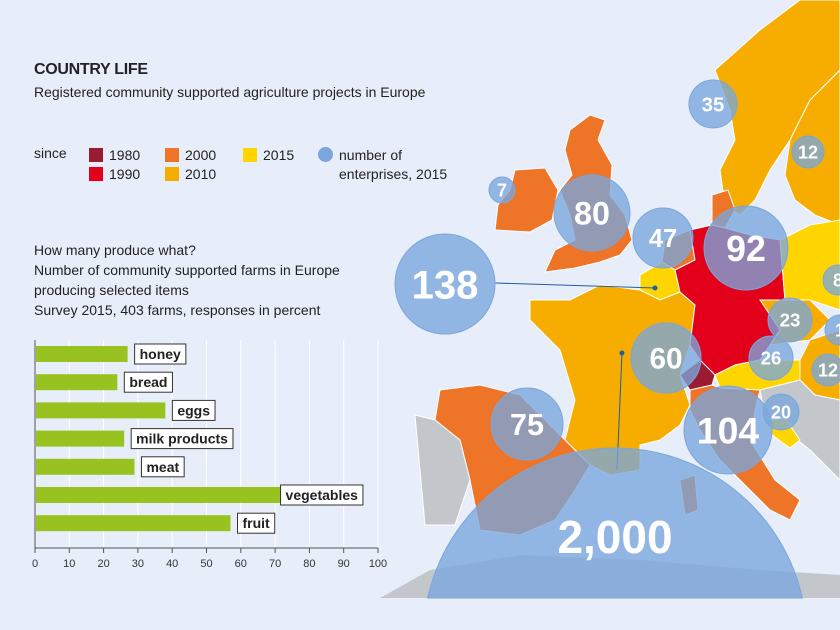 The height and width of the screenshot is (630, 840). What do you see at coordinates (91, 69) in the screenshot?
I see `page-title: COUNTRY LIFE` at bounding box center [91, 69].